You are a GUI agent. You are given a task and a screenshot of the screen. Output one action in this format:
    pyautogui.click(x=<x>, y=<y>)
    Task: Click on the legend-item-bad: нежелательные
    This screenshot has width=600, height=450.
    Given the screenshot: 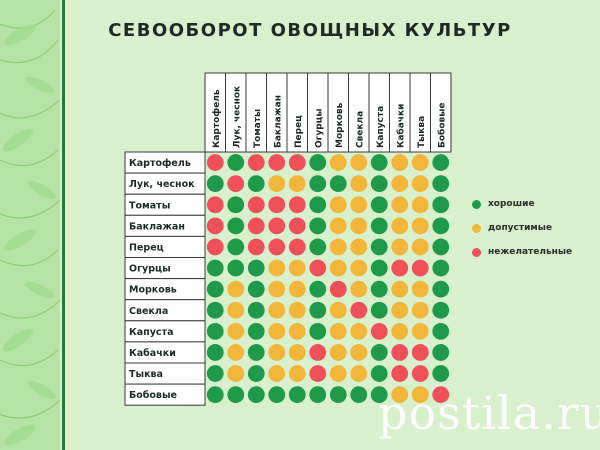 What is the action you would take?
    pyautogui.click(x=532, y=252)
    